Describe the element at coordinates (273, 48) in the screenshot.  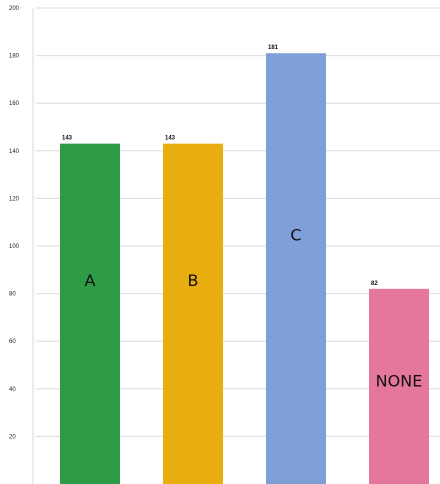
I see `data-label: 181` at that location.